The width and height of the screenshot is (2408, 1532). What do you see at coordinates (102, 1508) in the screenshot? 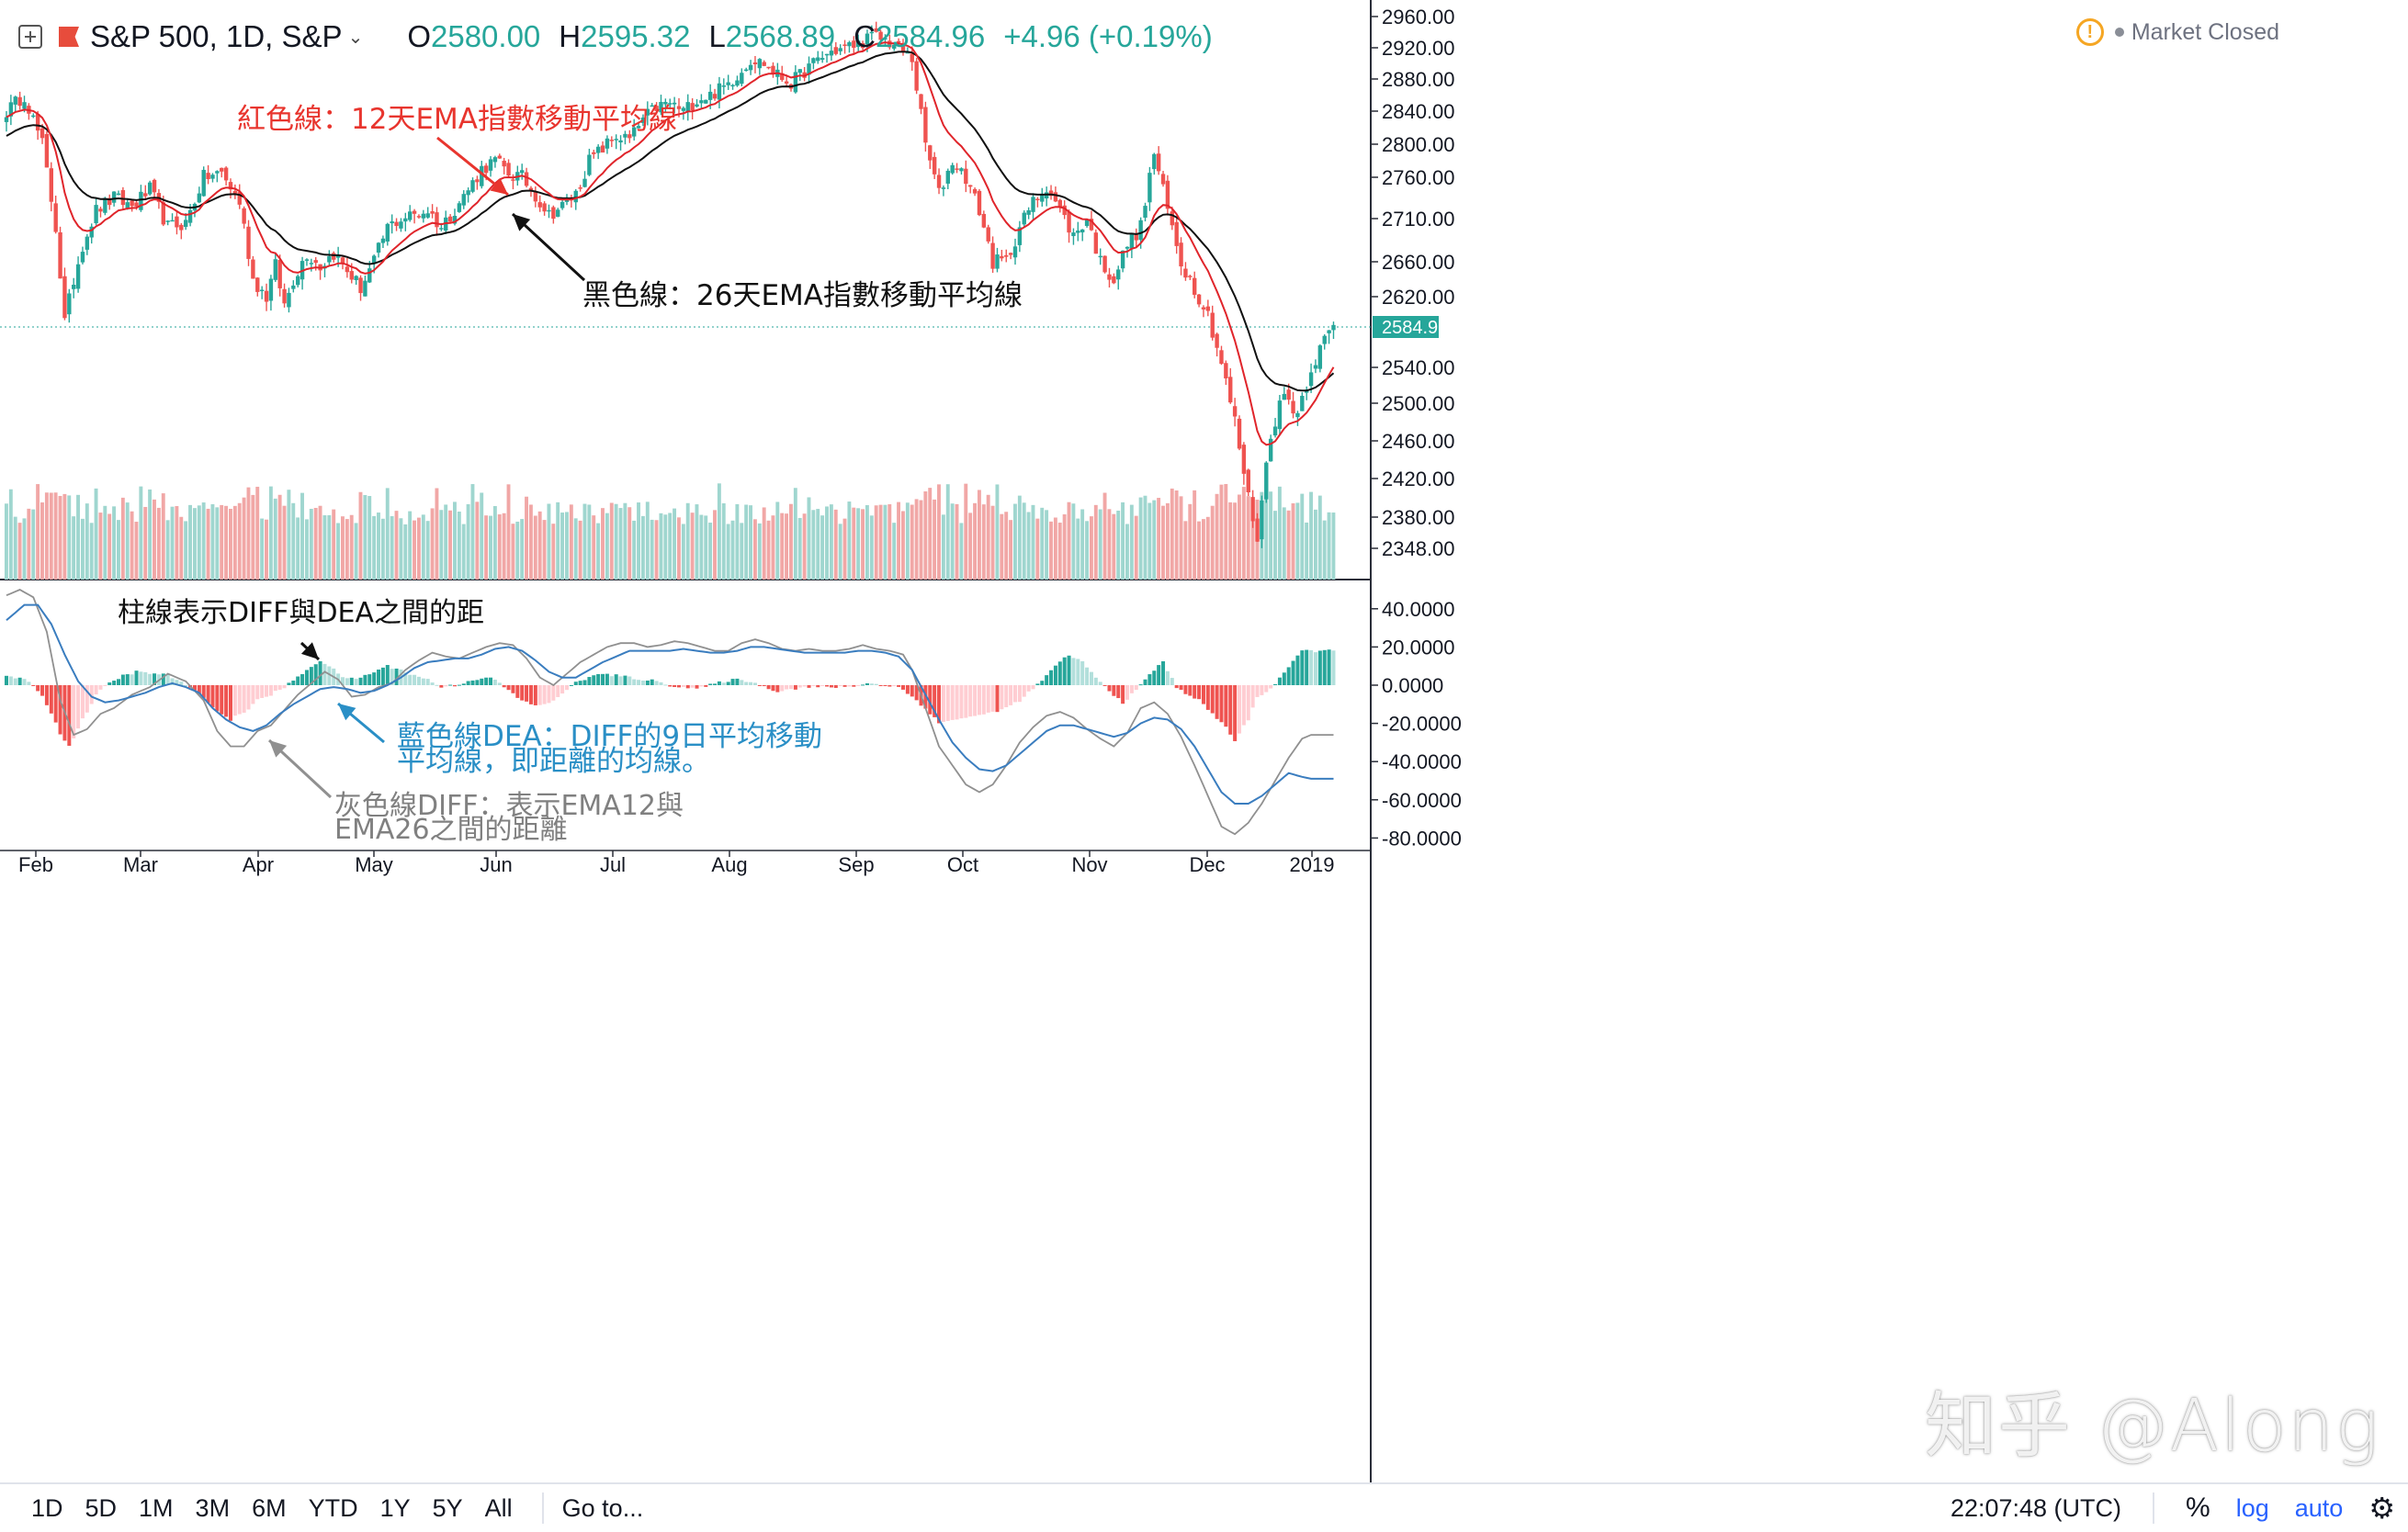
I see `range-5d-button: 5D` at bounding box center [102, 1508].